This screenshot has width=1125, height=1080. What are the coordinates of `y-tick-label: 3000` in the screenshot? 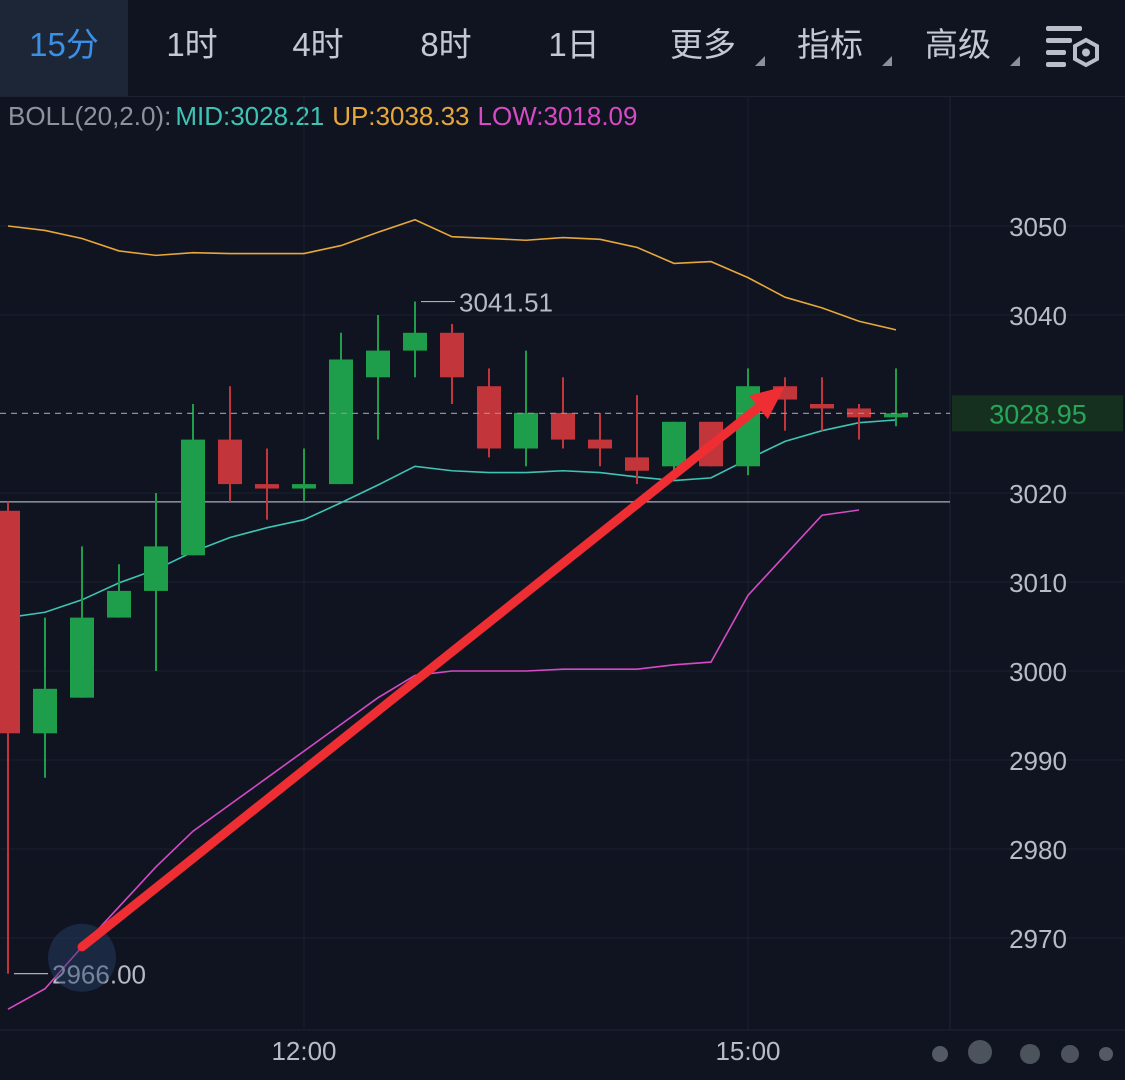 It's located at (1038, 672).